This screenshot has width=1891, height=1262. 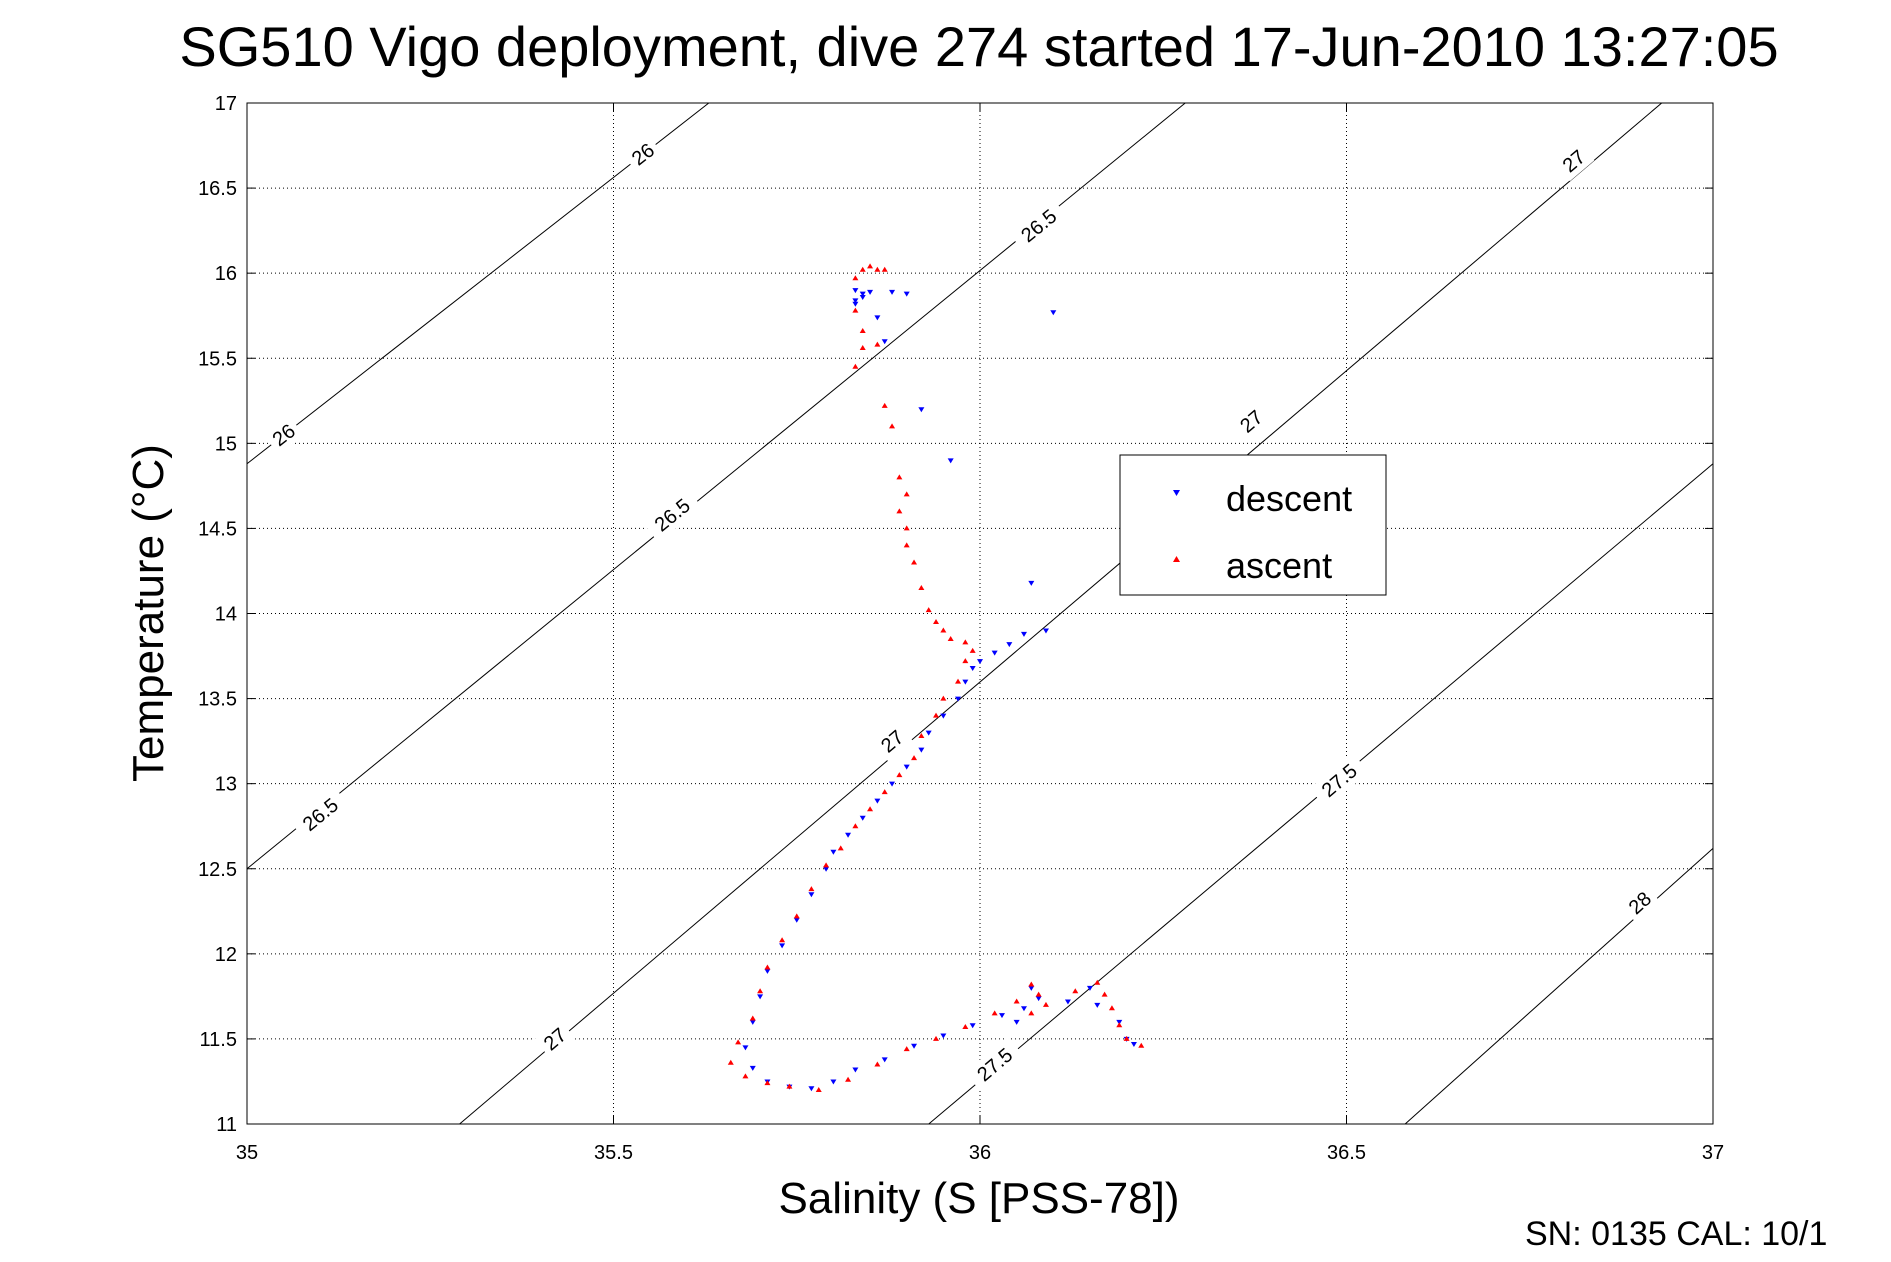 What do you see at coordinates (247, 1153) in the screenshot?
I see `x-tick-label: 35` at bounding box center [247, 1153].